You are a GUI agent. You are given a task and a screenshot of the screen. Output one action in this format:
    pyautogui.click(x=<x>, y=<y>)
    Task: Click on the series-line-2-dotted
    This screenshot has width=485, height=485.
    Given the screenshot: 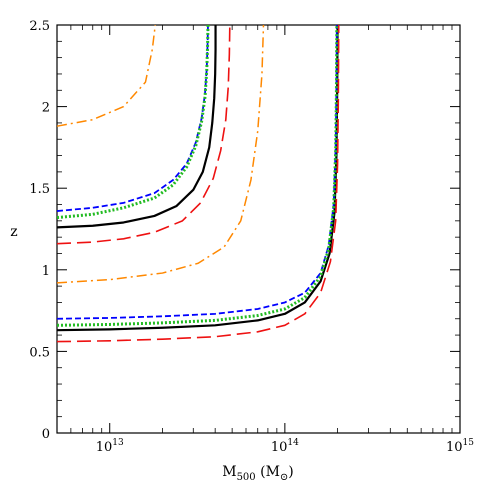 What is the action you would take?
    pyautogui.click(x=133, y=122)
    